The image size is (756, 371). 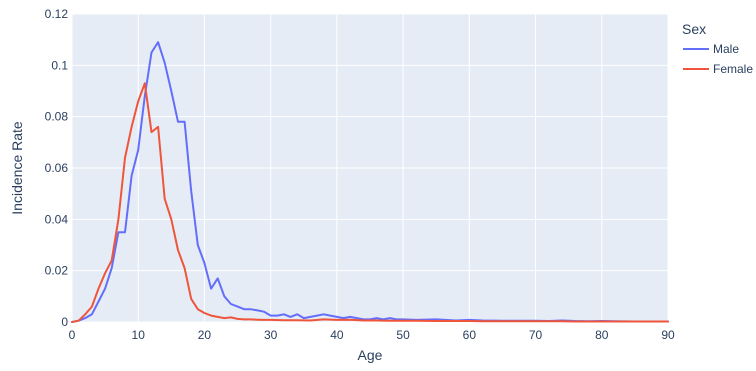 I want to click on x-tick-label: 10, so click(x=139, y=335).